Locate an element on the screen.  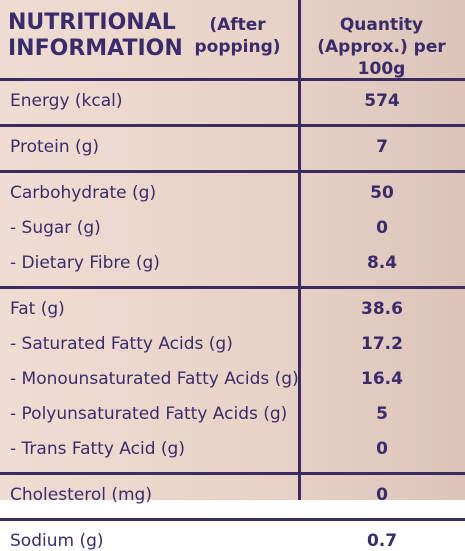
quantity-header: Quantity (Approx.) per 100g is located at coordinates (381, 47).